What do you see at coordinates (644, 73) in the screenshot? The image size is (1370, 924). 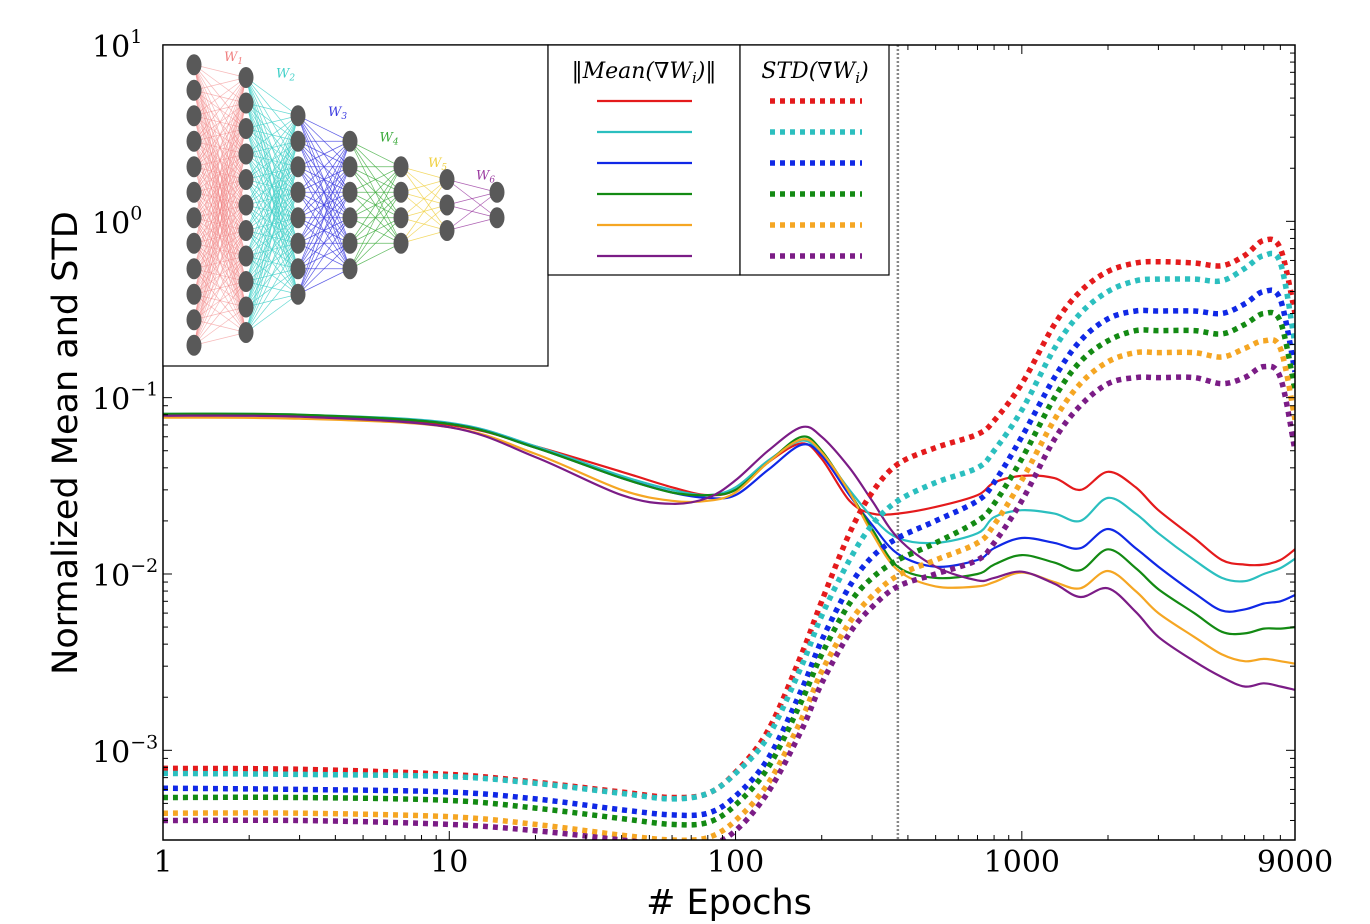 I see `legend-header-mean: ‖Mean(∇Wi)‖` at bounding box center [644, 73].